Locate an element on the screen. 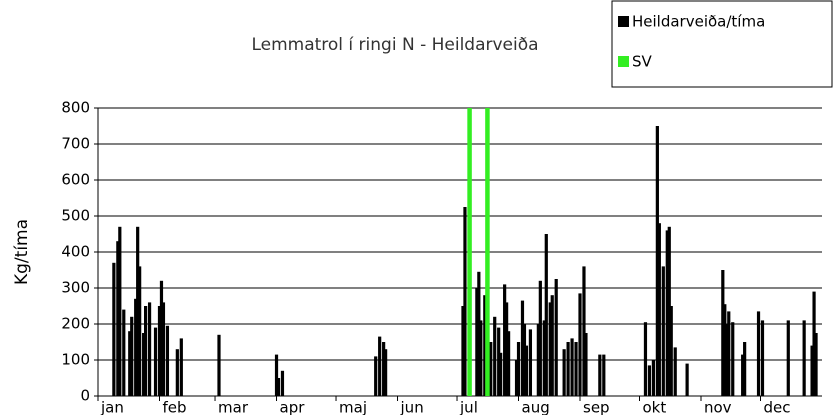  x-tick-label: sep is located at coordinates (596, 407).